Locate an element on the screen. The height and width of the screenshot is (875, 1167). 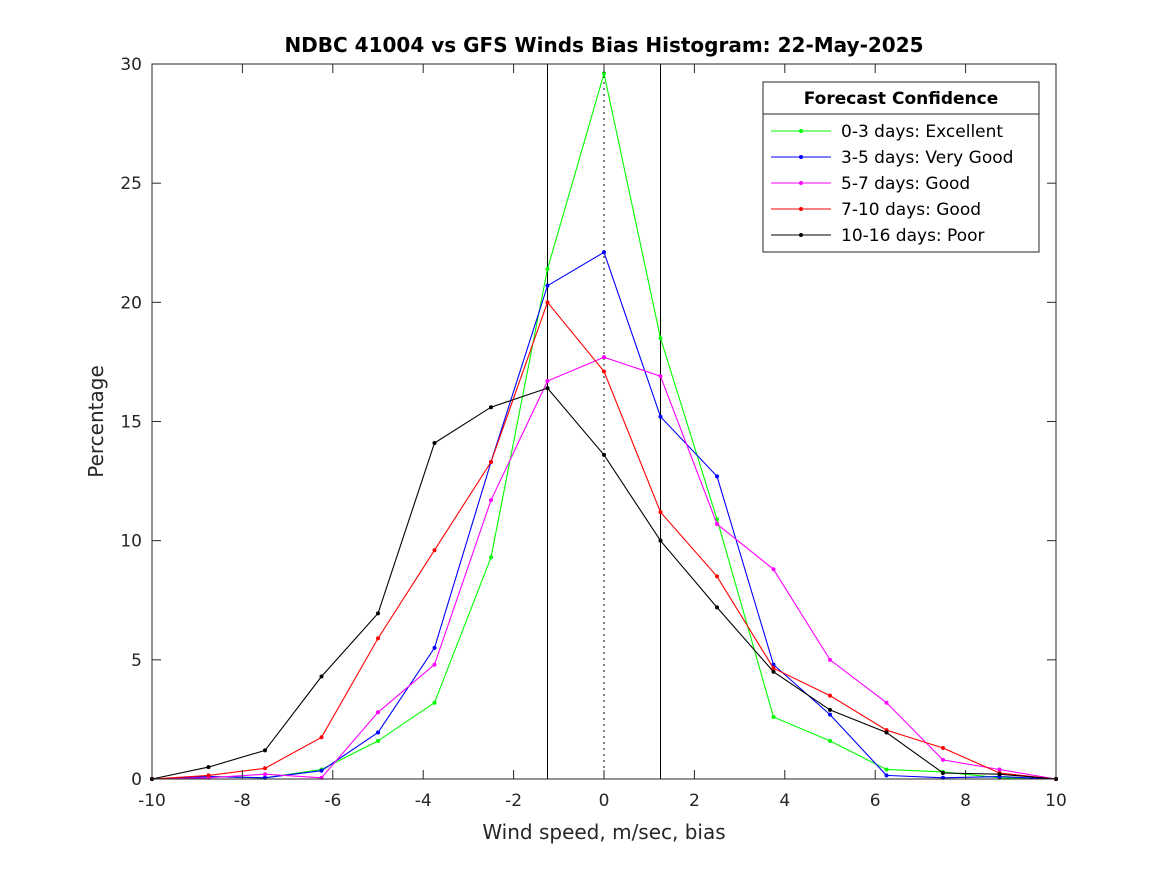
x-tick-label: 8 is located at coordinates (965, 801).